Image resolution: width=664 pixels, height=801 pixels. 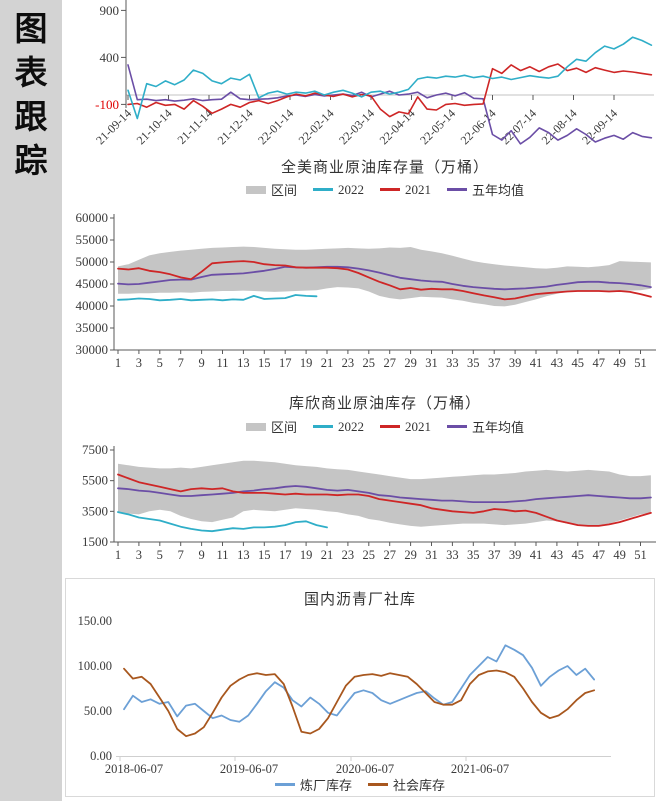 What do you see at coordinates (235, 126) in the screenshot?
I see `svg-text: 21-12-14` at bounding box center [235, 126].